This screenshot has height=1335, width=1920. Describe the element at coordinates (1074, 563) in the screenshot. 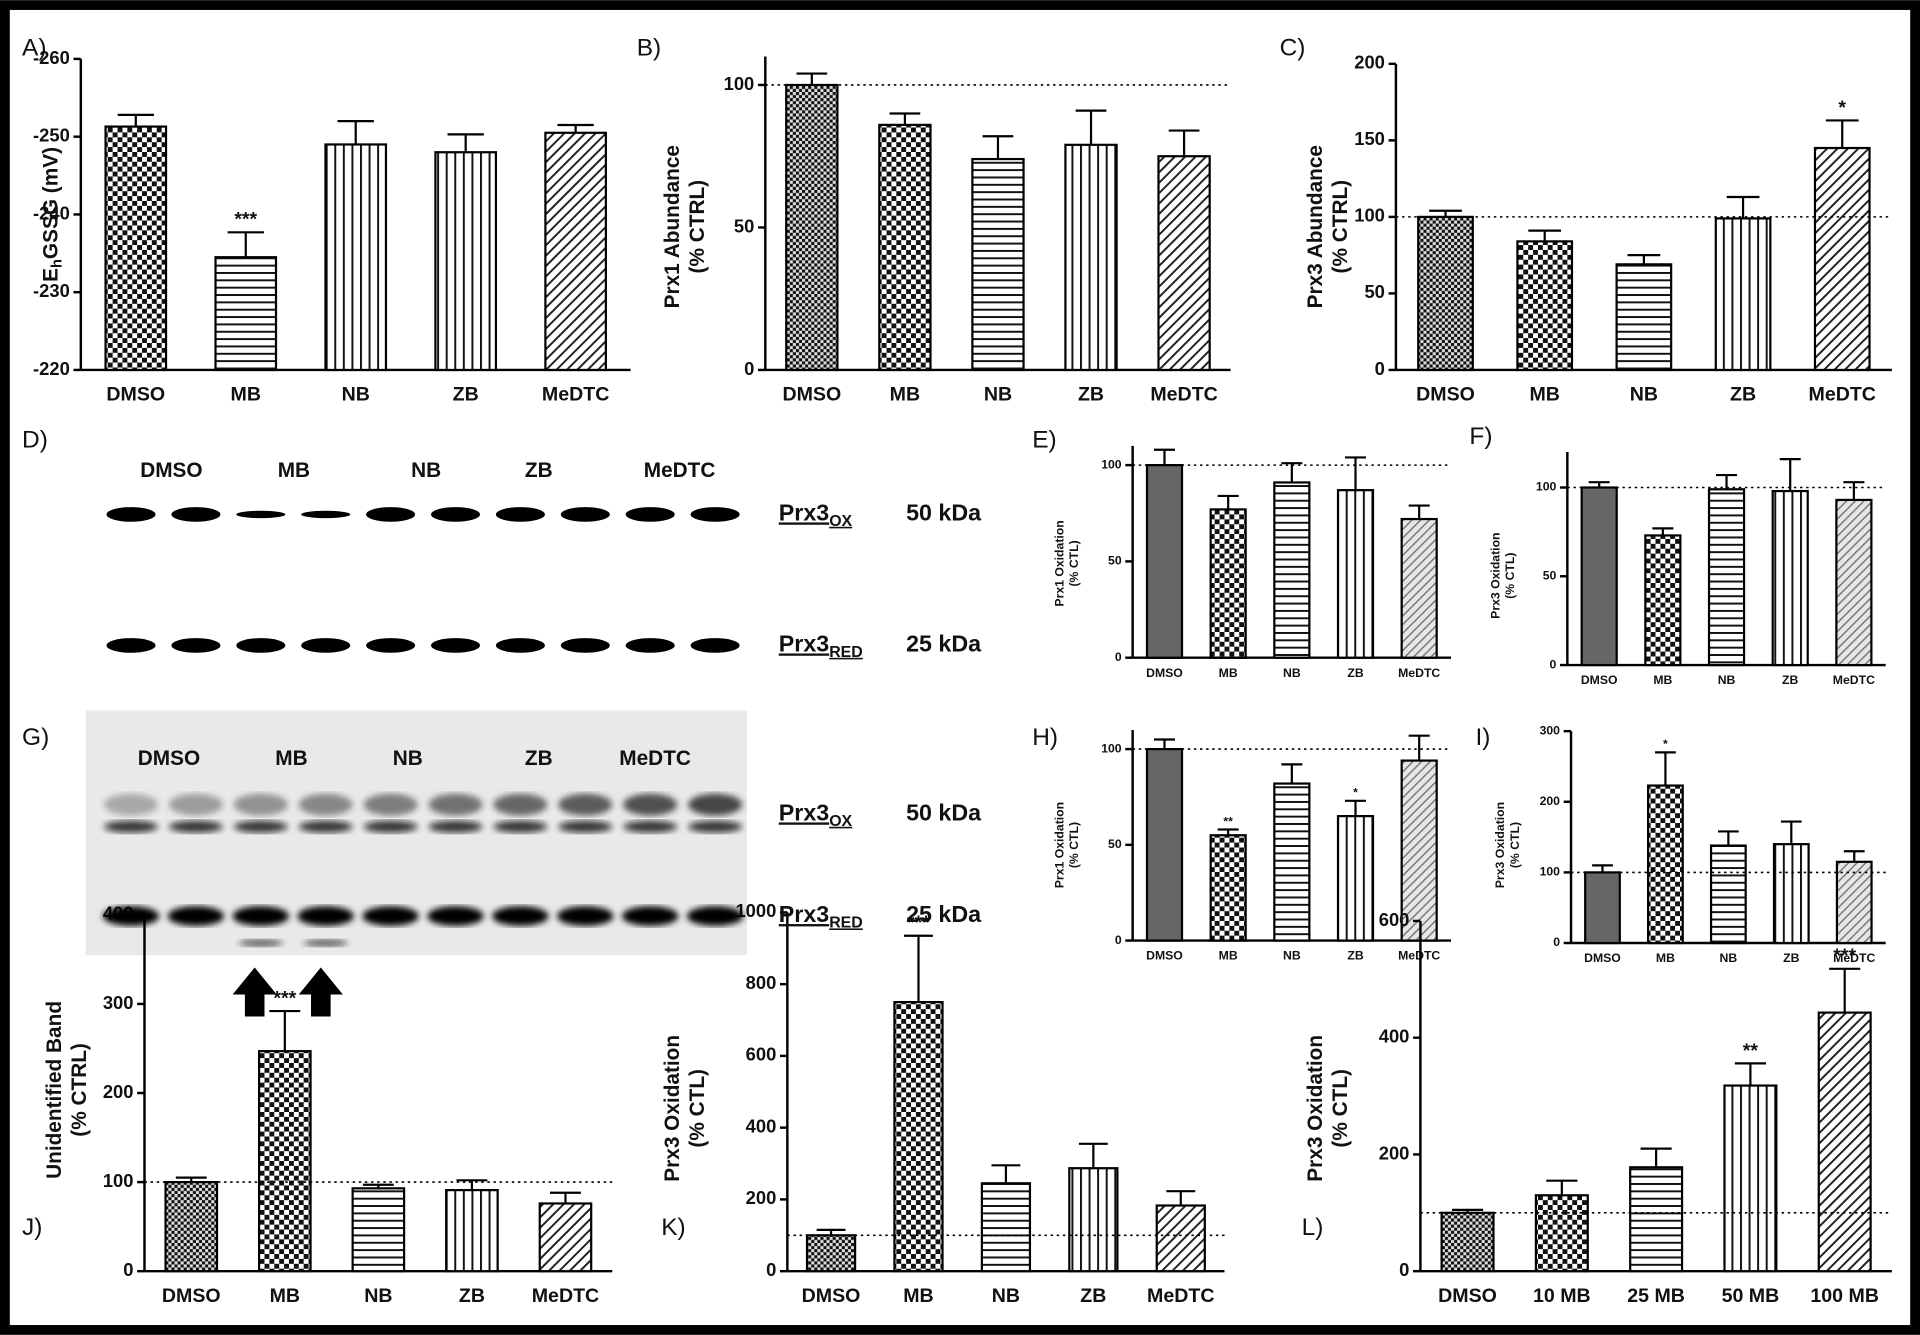

I see `y-axis-label-line: (% CTL)` at that location.